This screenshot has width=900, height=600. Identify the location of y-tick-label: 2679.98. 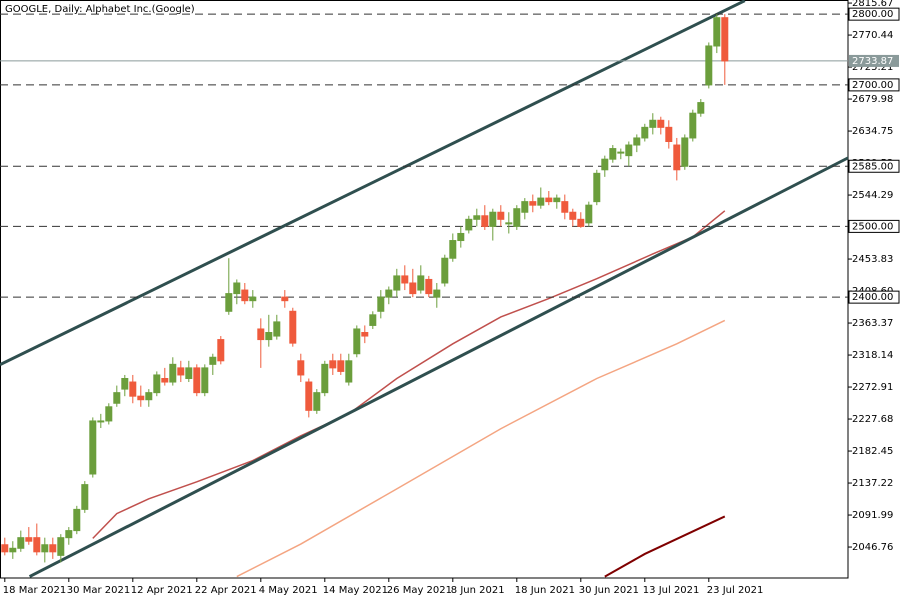
(872, 99).